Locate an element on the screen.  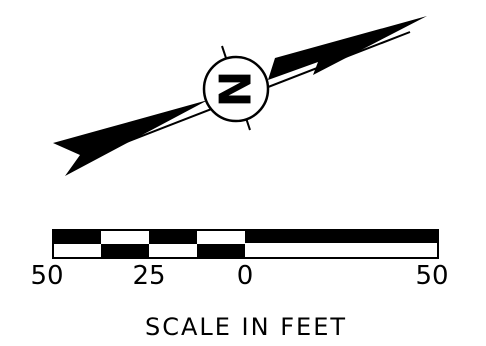
north-circle is located at coordinates (236, 89).